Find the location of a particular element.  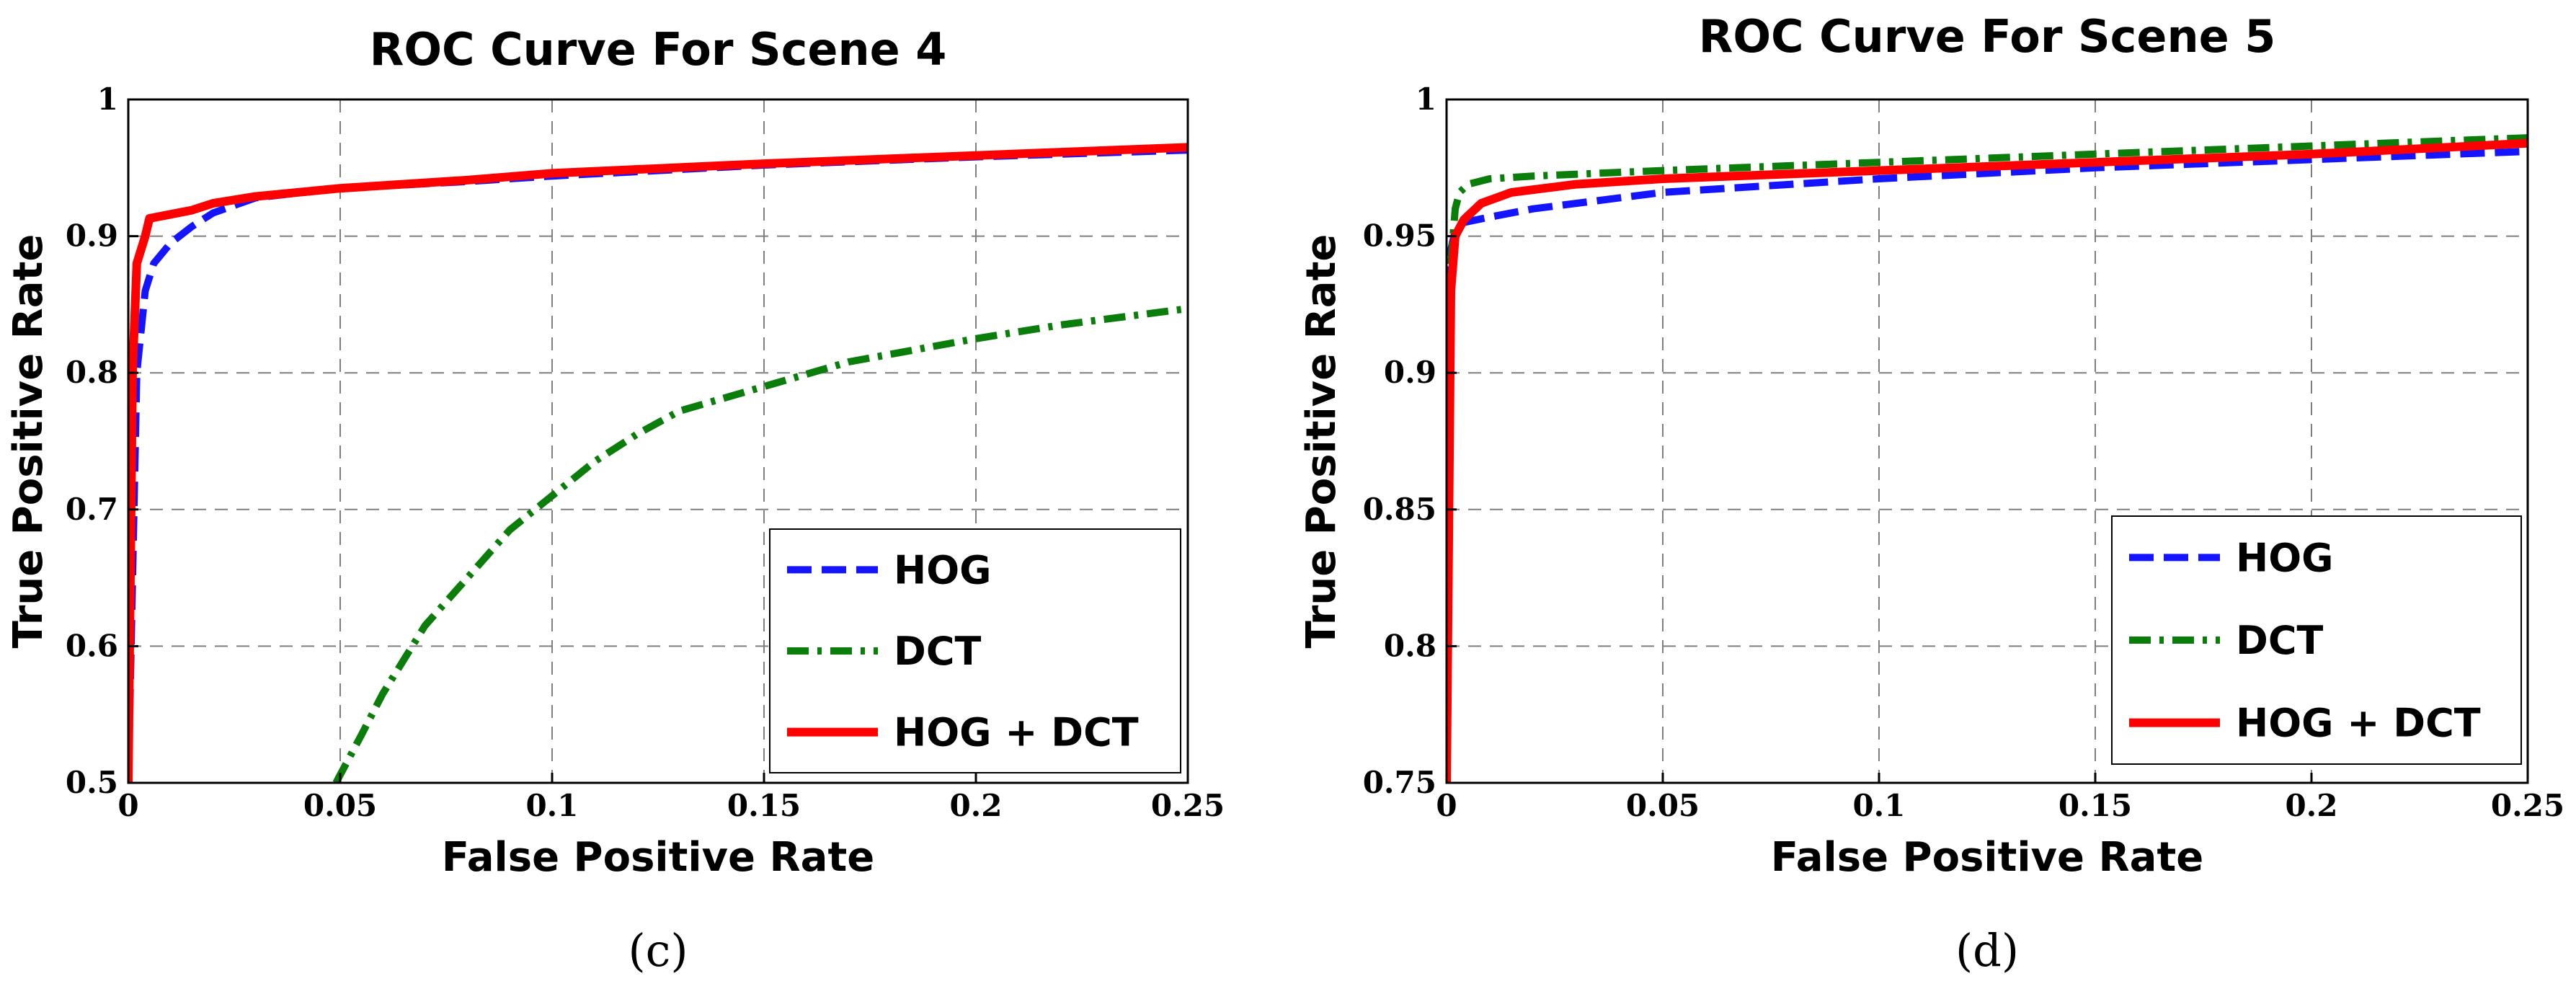

chart-title: ROC Curve For Scene 4 is located at coordinates (658, 49).